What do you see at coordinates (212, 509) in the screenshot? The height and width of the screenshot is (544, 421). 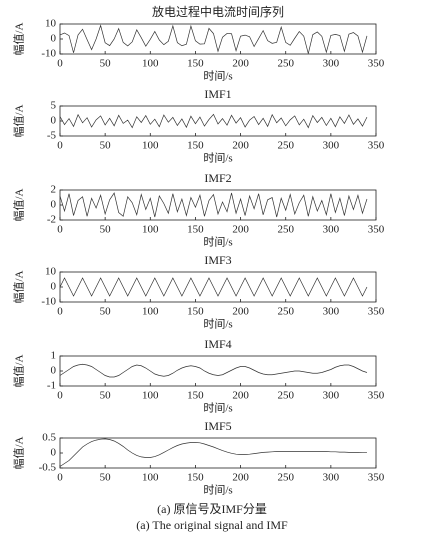 I see `caption-zh: (a) 原信号及IMF分量` at bounding box center [212, 509].